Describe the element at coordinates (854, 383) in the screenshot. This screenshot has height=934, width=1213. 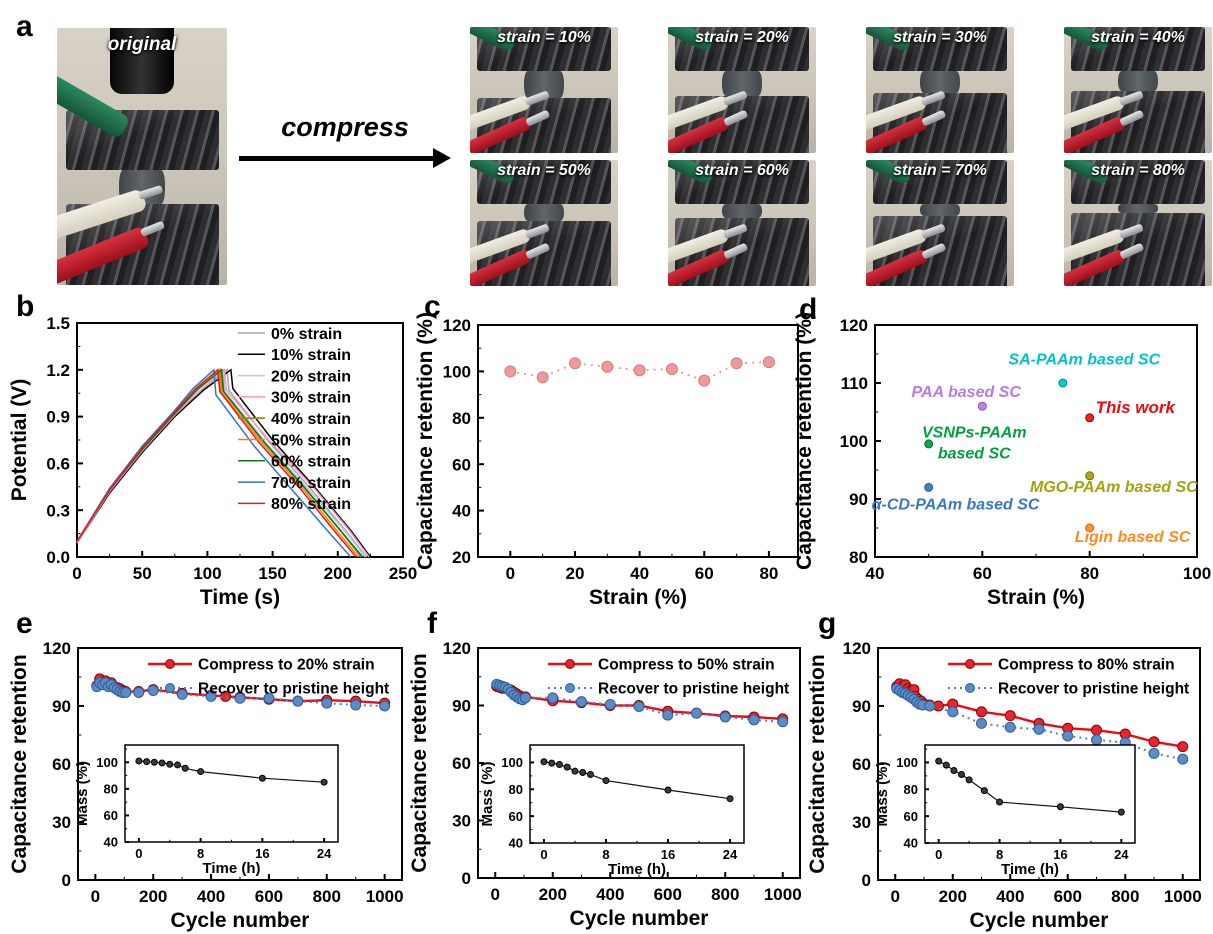
I see `y-tick-label: 110` at that location.